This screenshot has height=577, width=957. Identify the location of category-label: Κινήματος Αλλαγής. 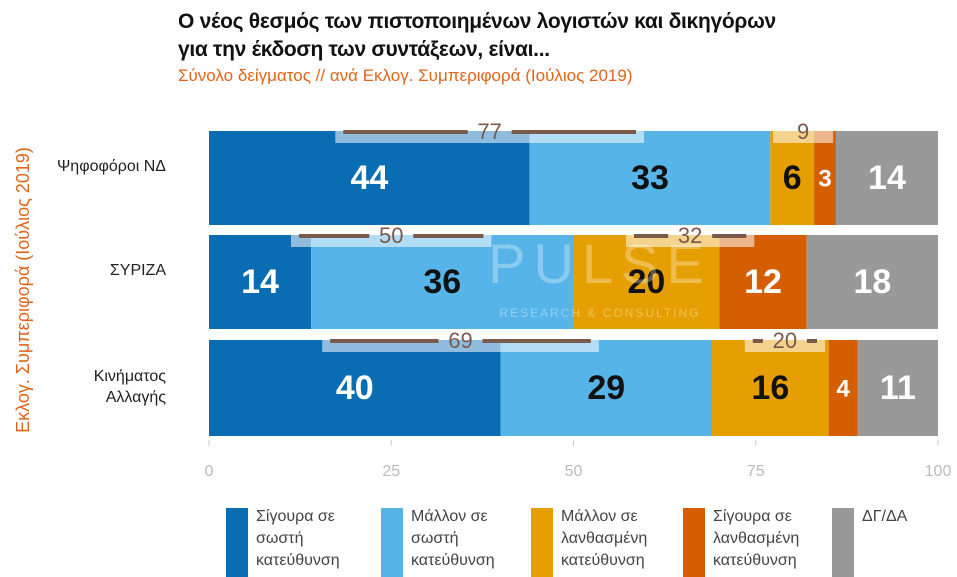
(129, 387).